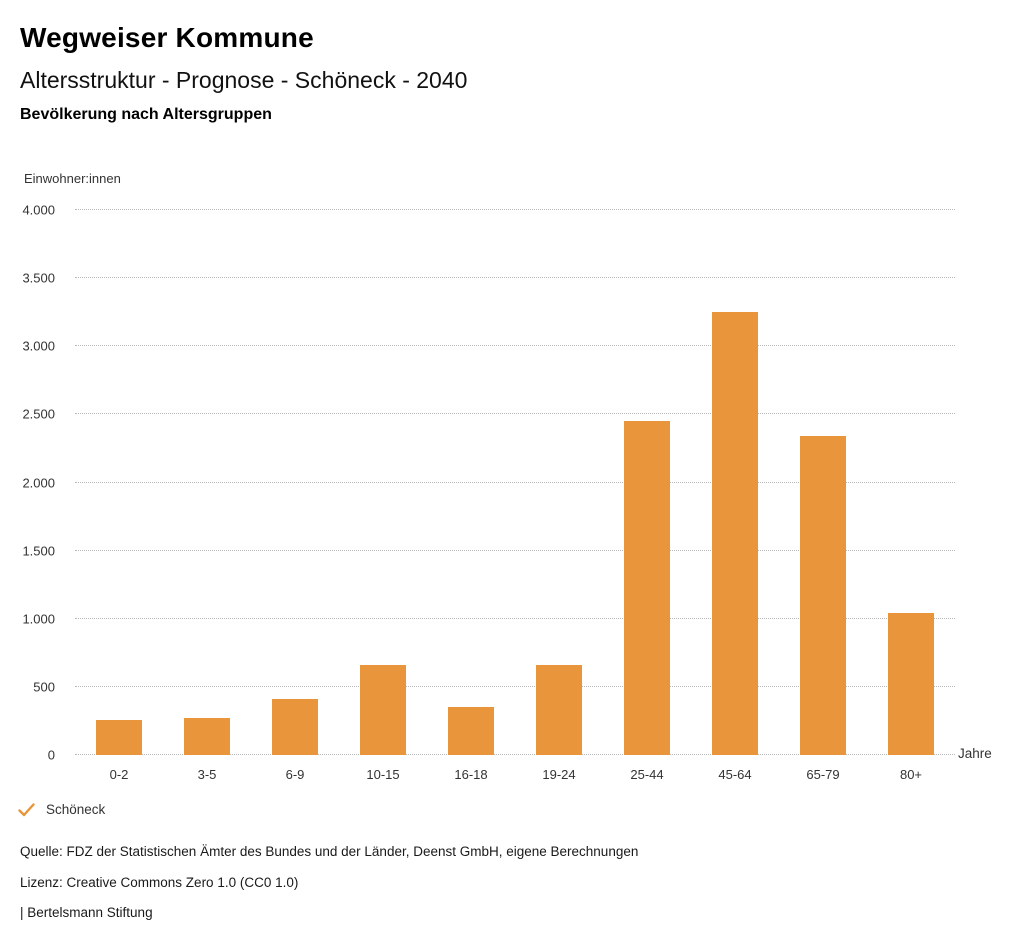 The height and width of the screenshot is (946, 1024). I want to click on y-axis-title: Einwohner:innen, so click(72, 178).